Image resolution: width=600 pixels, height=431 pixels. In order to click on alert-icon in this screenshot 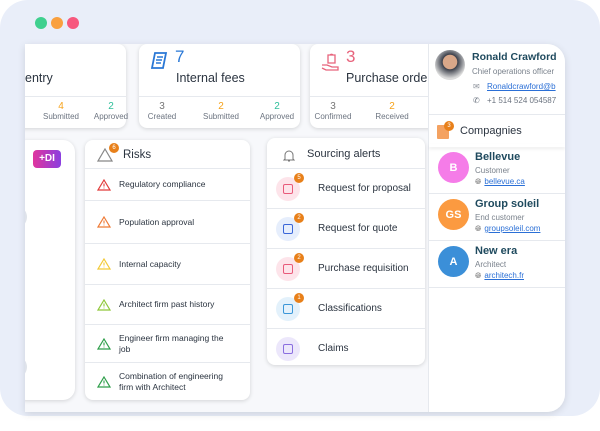, I will do `click(288, 348)`.